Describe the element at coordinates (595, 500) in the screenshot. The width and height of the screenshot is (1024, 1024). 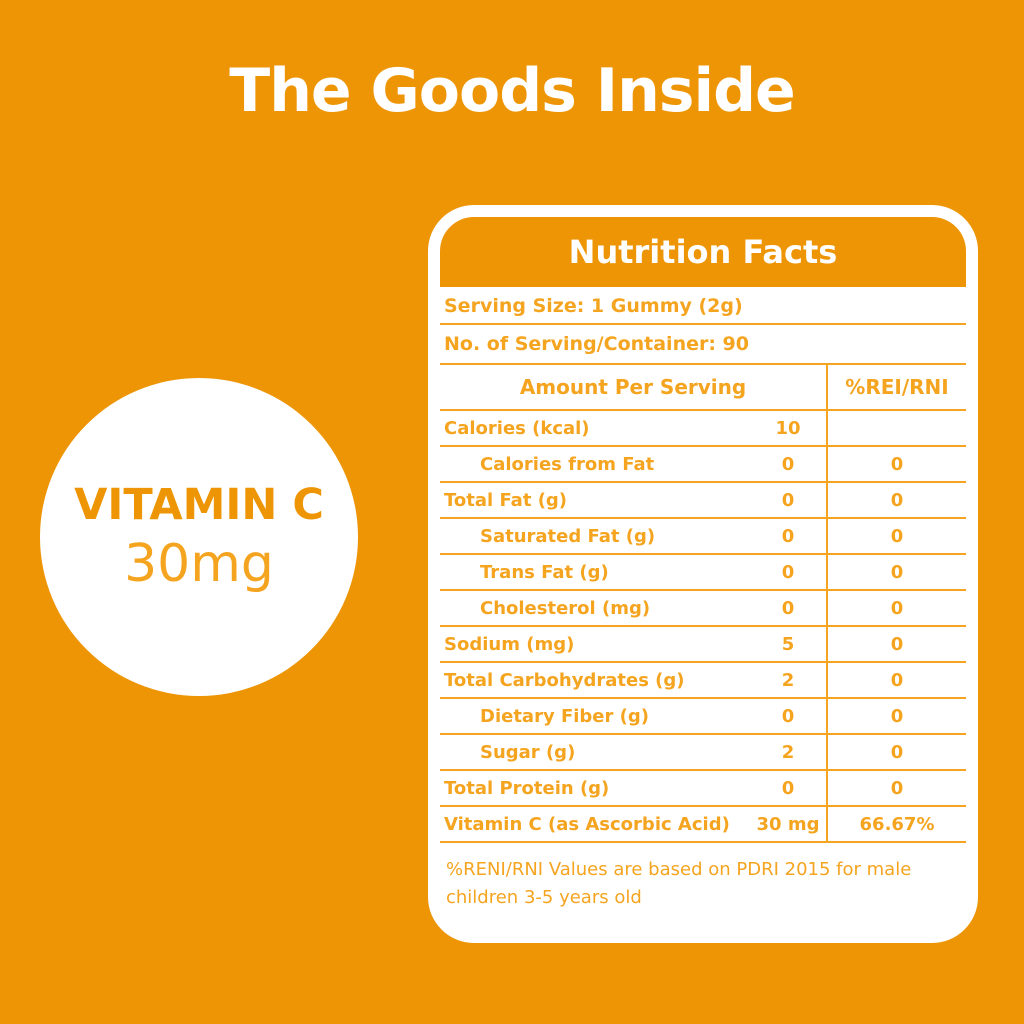
I see `nutrient-label: Total Fat (g)` at that location.